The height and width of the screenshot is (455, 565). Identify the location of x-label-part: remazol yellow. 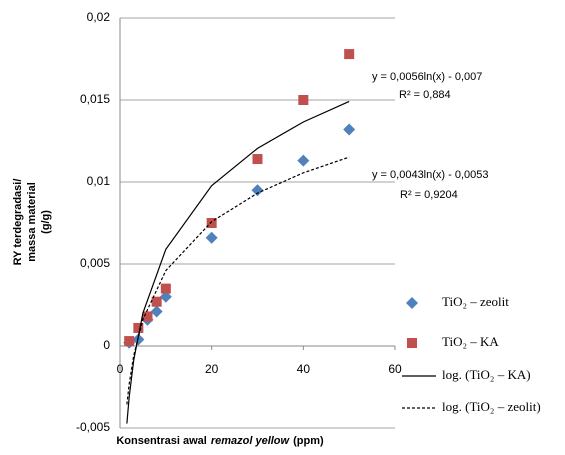
(251, 441).